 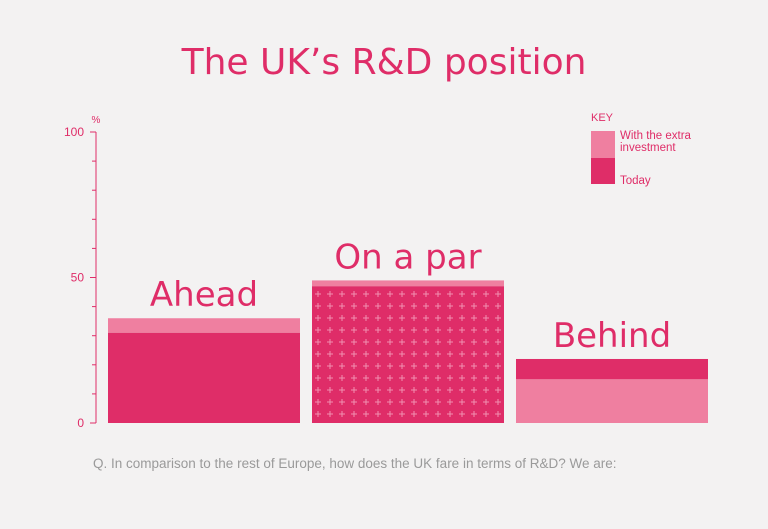 I want to click on key-label-today: Today, so click(x=635, y=181).